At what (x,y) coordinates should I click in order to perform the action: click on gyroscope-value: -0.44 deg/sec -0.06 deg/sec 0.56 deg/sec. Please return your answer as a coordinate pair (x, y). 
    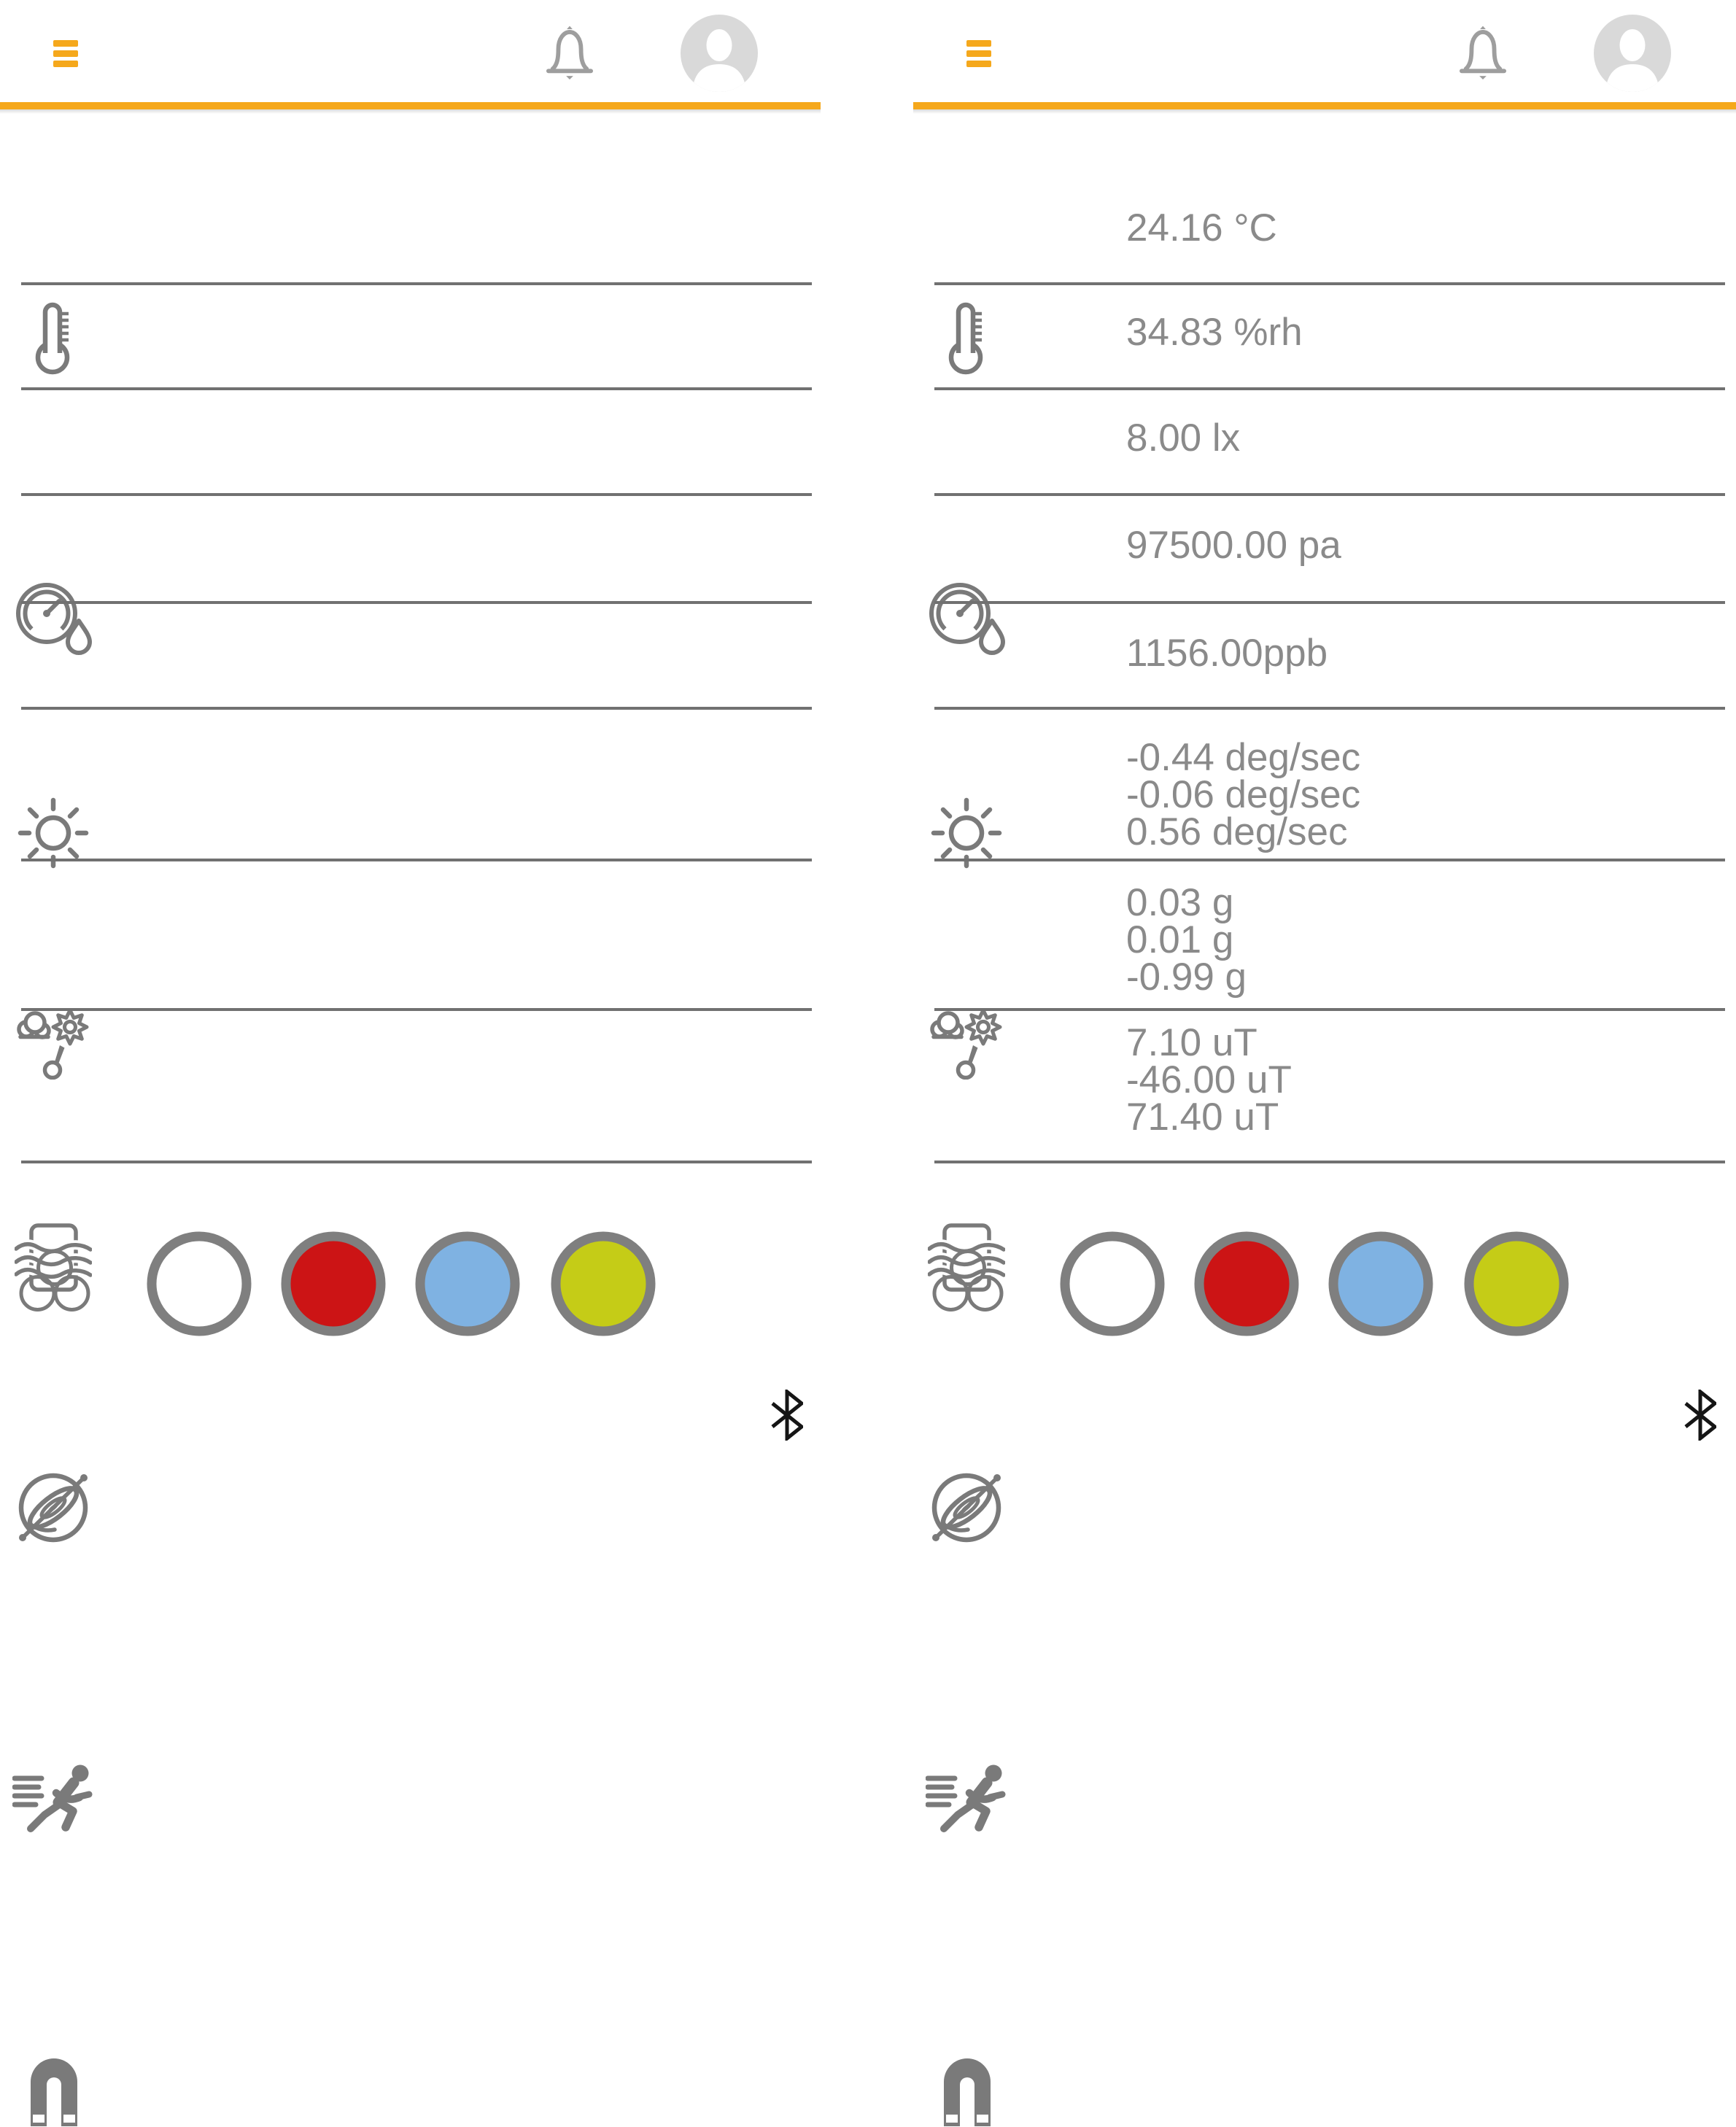
    Looking at the image, I should click on (1243, 795).